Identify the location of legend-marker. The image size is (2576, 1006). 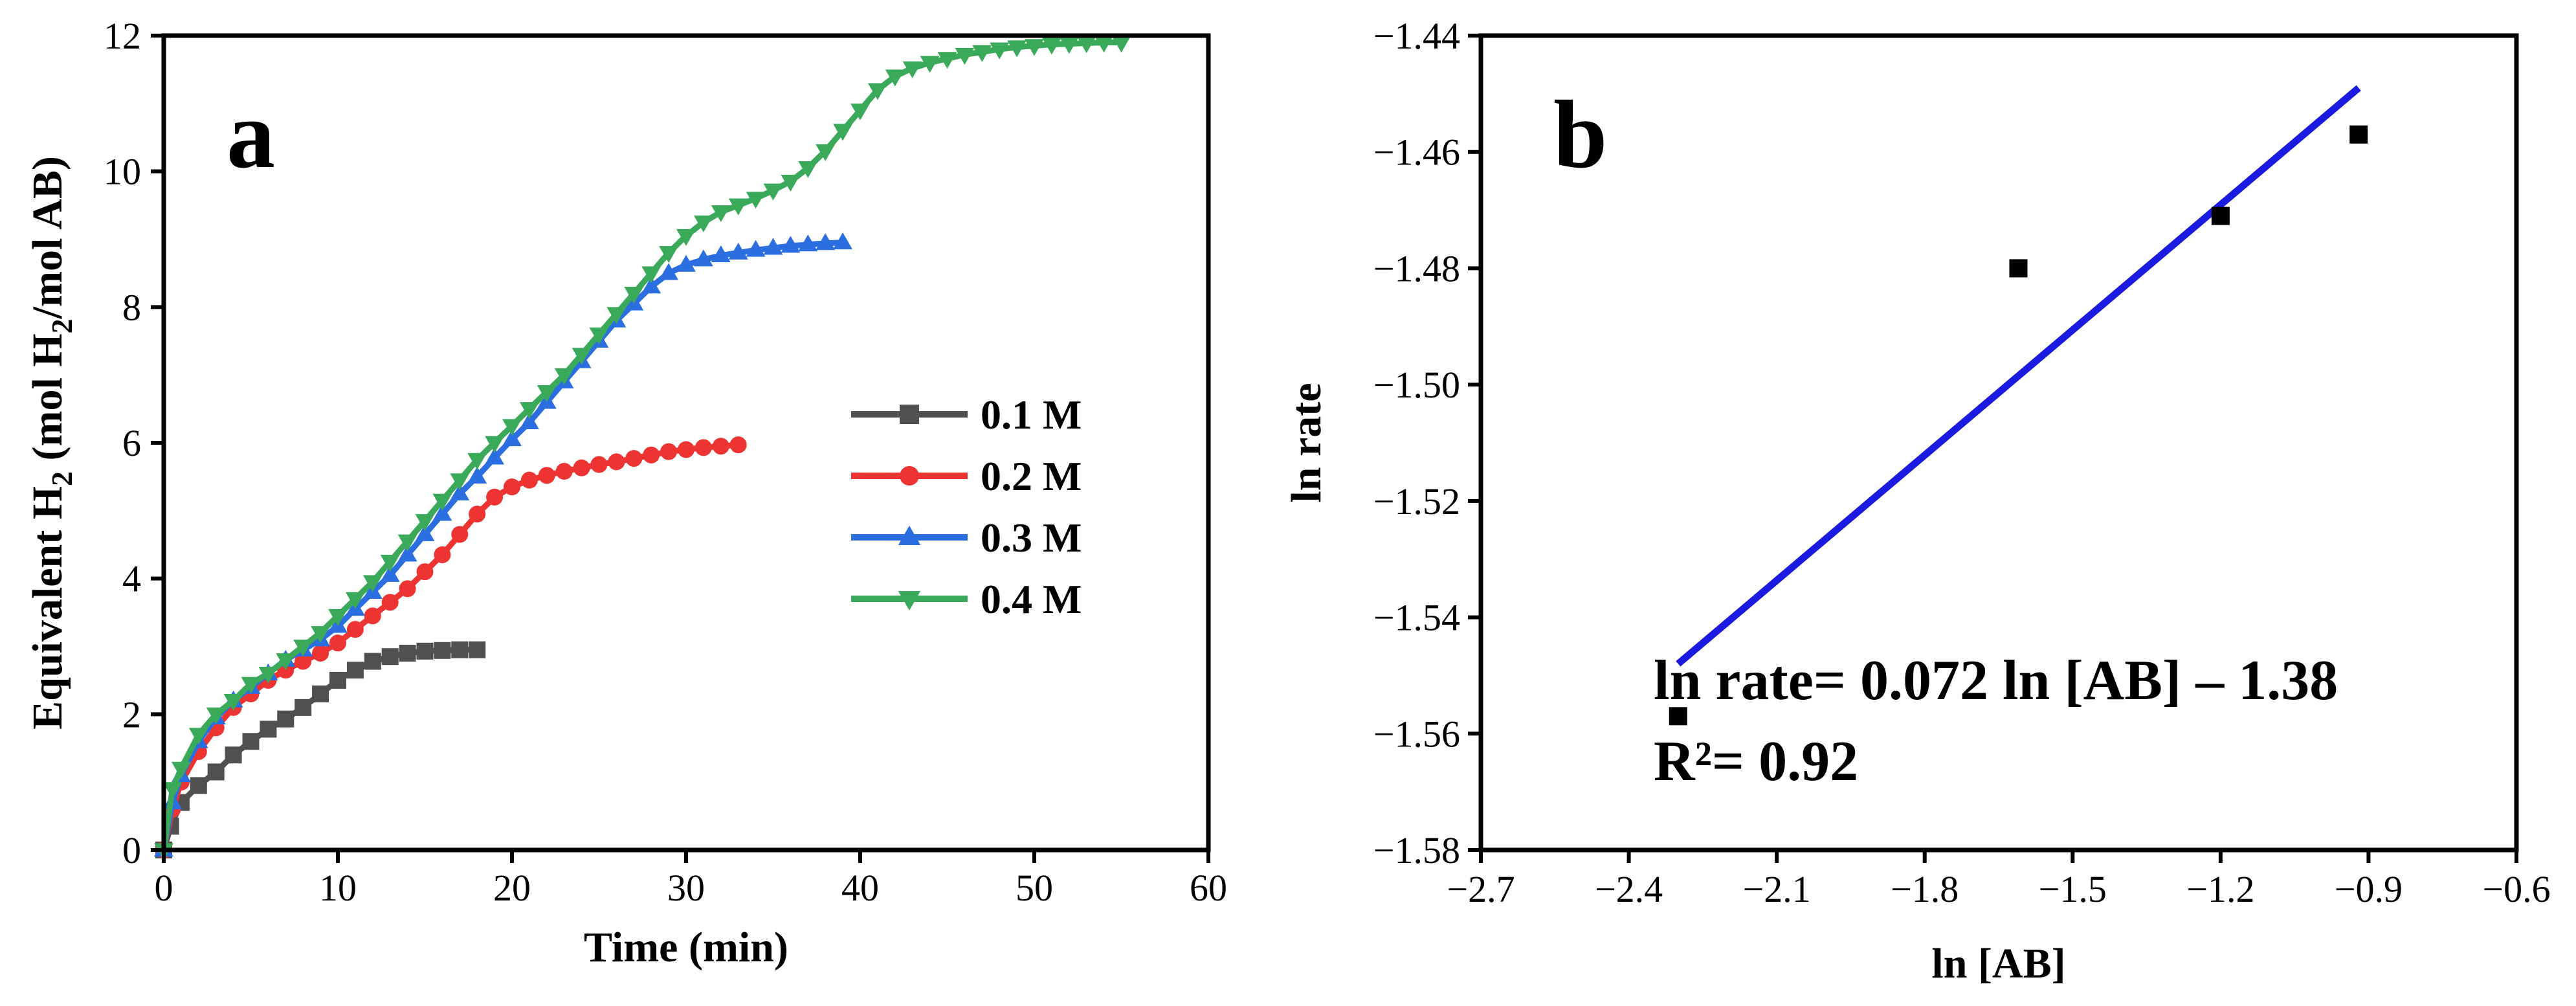
(909, 476).